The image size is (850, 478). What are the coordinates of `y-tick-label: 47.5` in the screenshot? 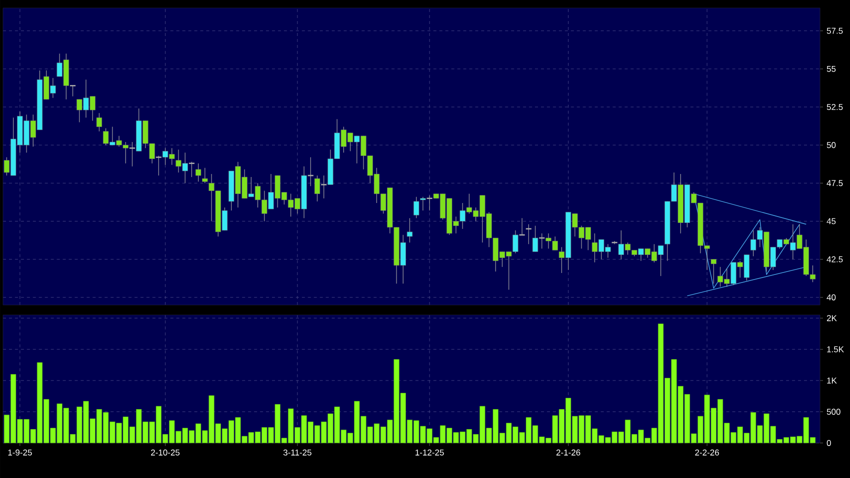 It's located at (834, 183).